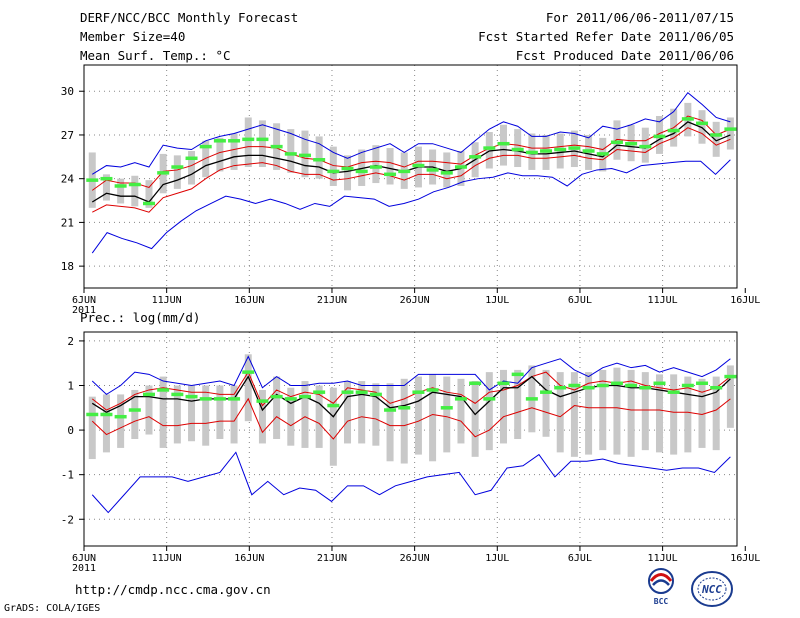  Describe the element at coordinates (497, 558) in the screenshot. I see `prec-xtick-label: 1JUL` at that location.